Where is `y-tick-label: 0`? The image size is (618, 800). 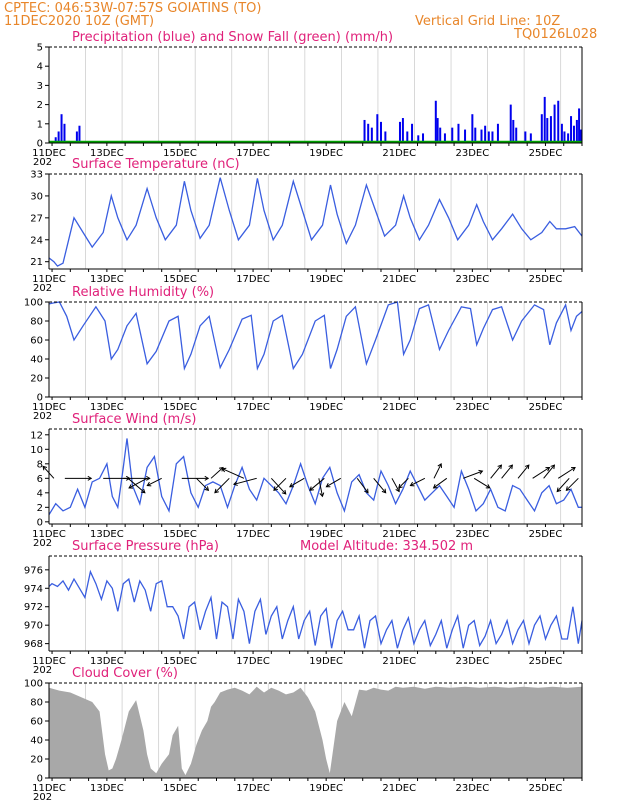
y-tick-label: 0 is located at coordinates (40, 779).